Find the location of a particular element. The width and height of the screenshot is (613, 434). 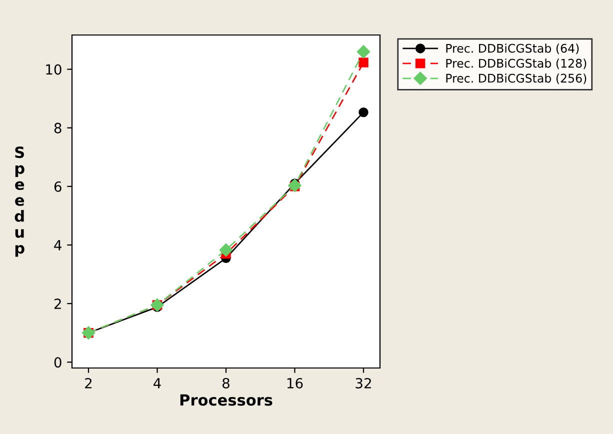

y-tick-label: 8 is located at coordinates (58, 128).